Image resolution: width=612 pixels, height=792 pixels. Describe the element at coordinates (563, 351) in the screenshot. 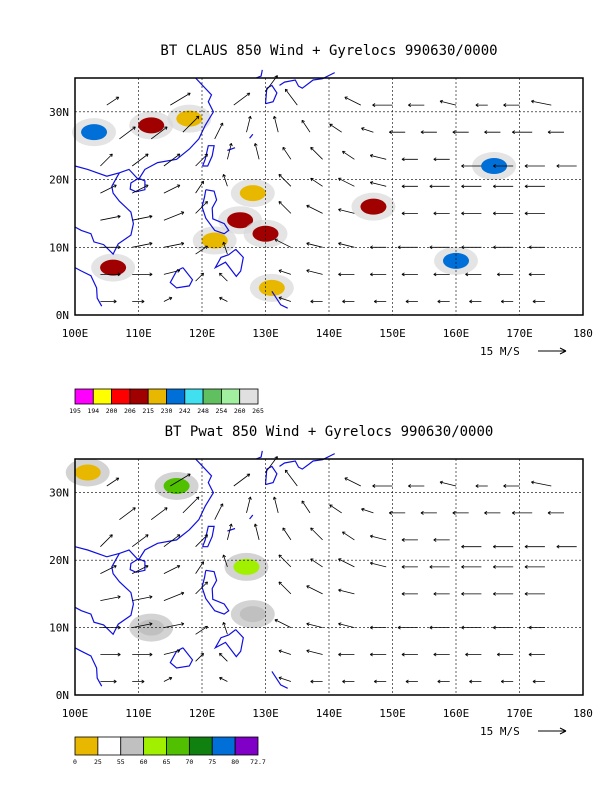

I see `vector-reference-arrowhead` at that location.